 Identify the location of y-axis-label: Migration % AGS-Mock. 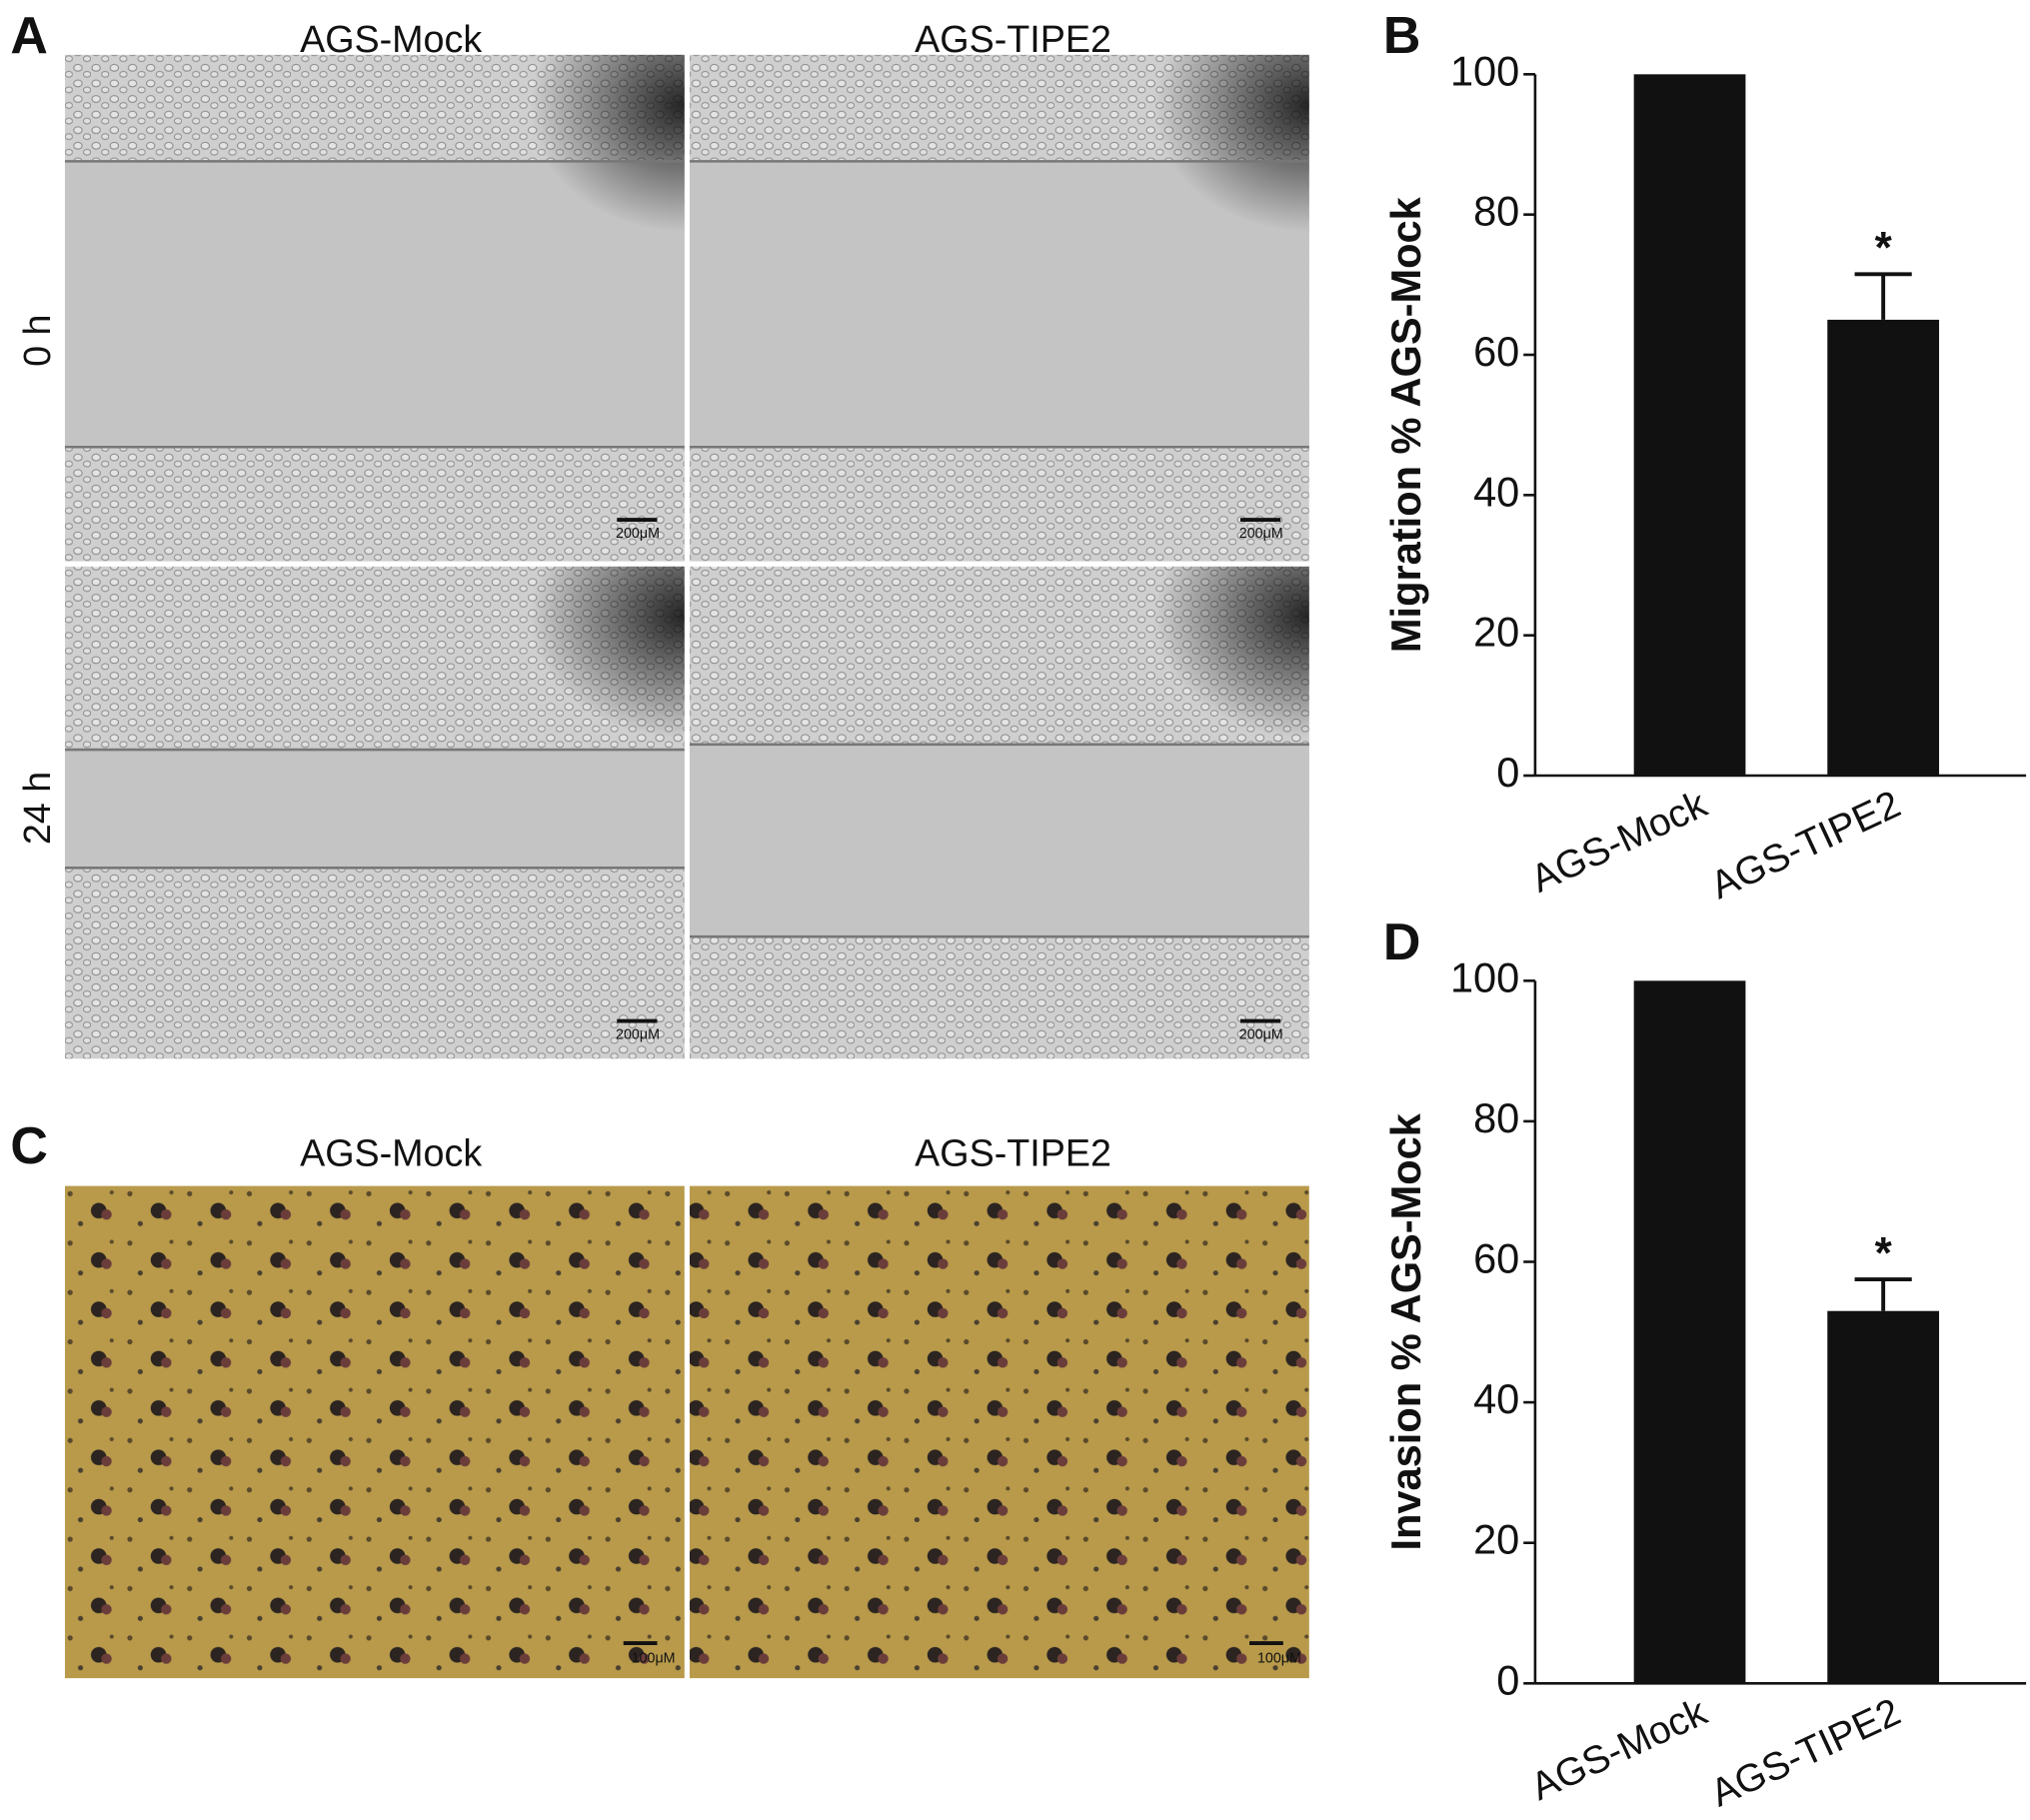
(1405, 425).